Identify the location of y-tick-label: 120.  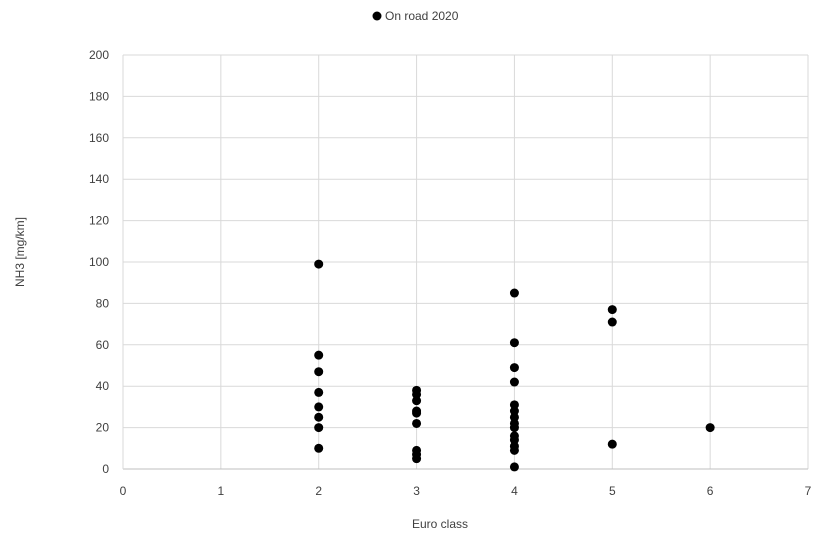
(99, 221).